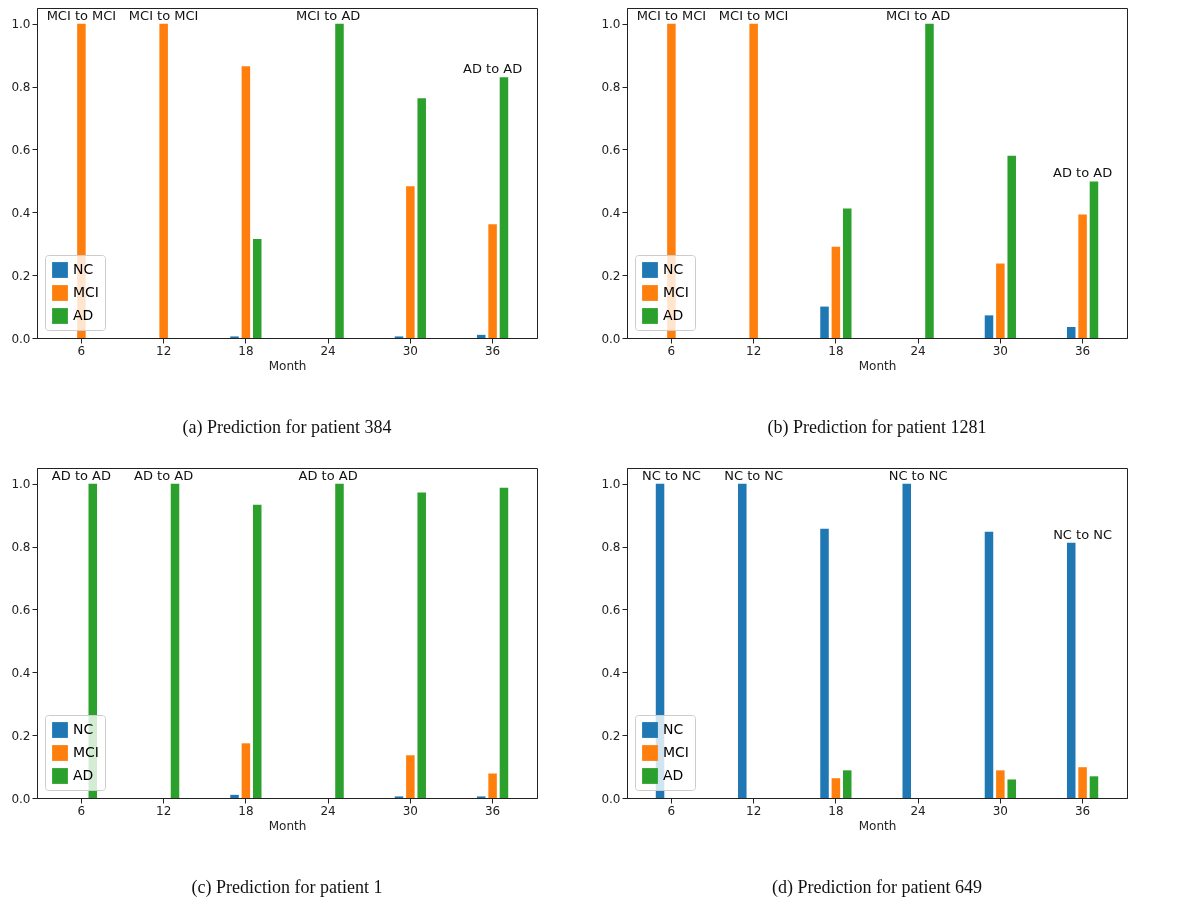  Describe the element at coordinates (877, 887) in the screenshot. I see `text: (d) Prediction for patient 649` at that location.